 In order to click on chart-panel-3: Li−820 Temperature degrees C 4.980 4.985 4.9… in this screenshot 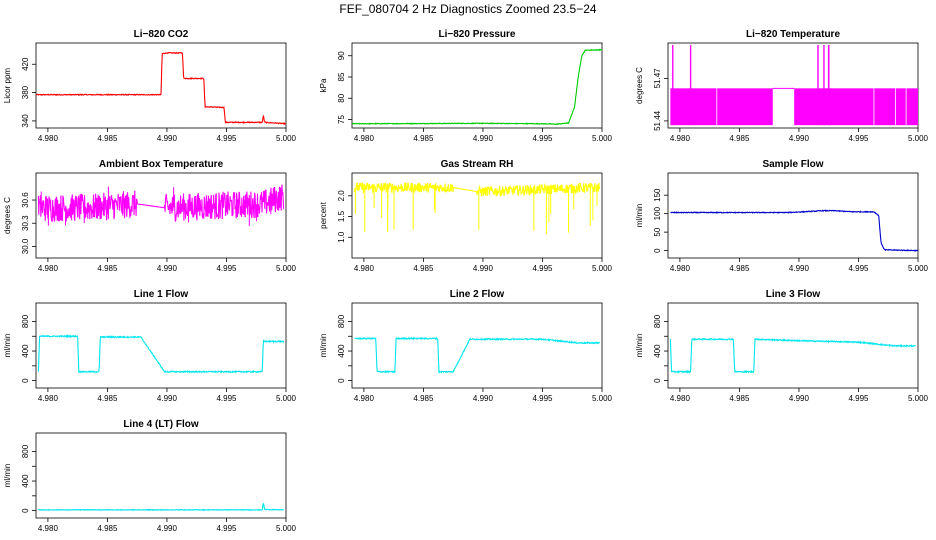, I will do `click(782, 86)`.